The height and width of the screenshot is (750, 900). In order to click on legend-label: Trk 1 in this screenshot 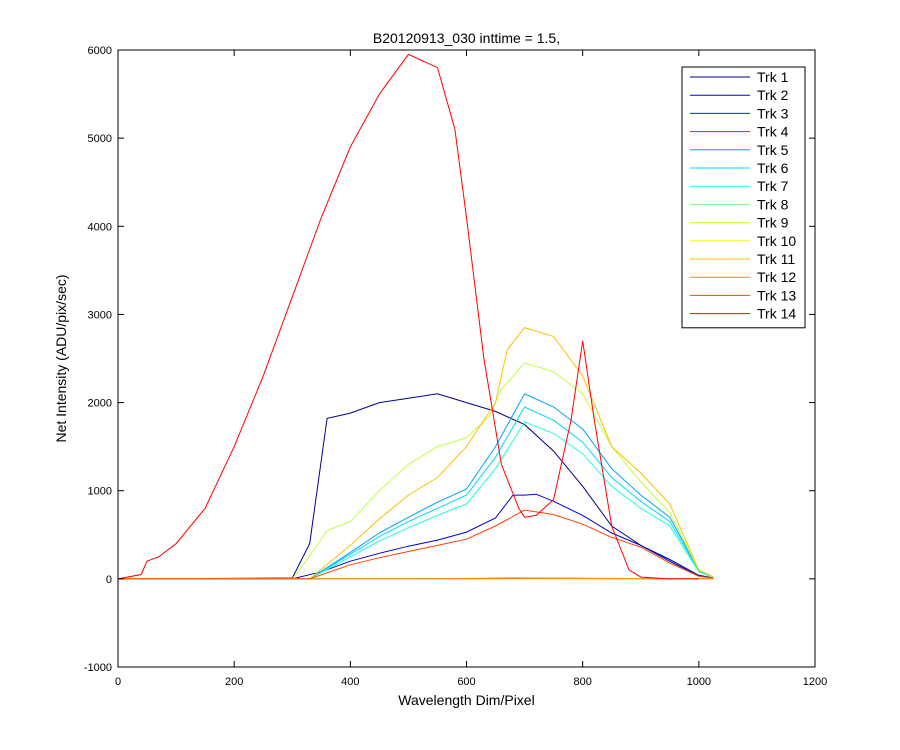, I will do `click(773, 77)`.